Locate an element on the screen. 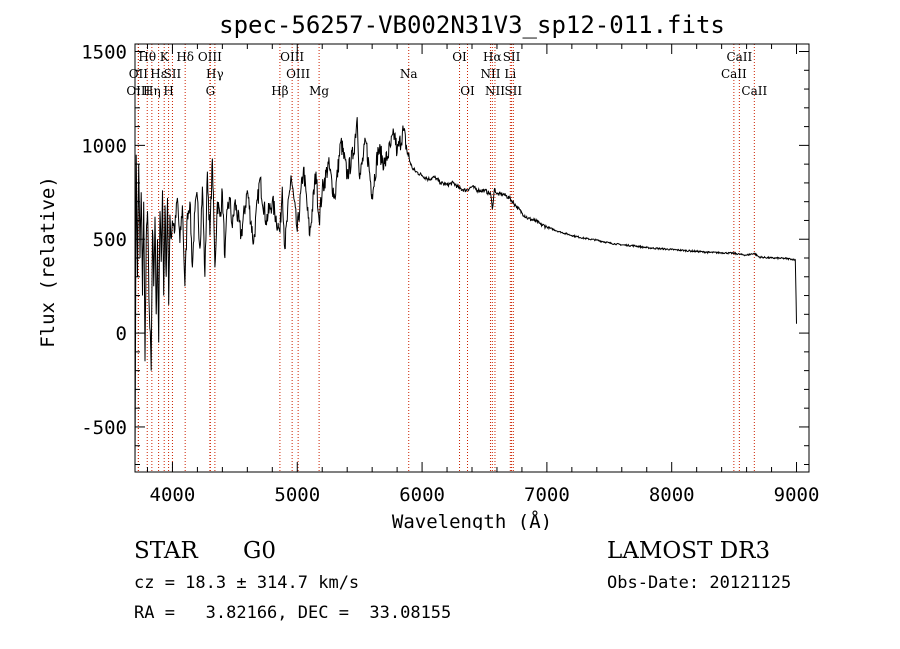 This screenshot has height=649, width=900. y-tick-label: 500 is located at coordinates (110, 240).